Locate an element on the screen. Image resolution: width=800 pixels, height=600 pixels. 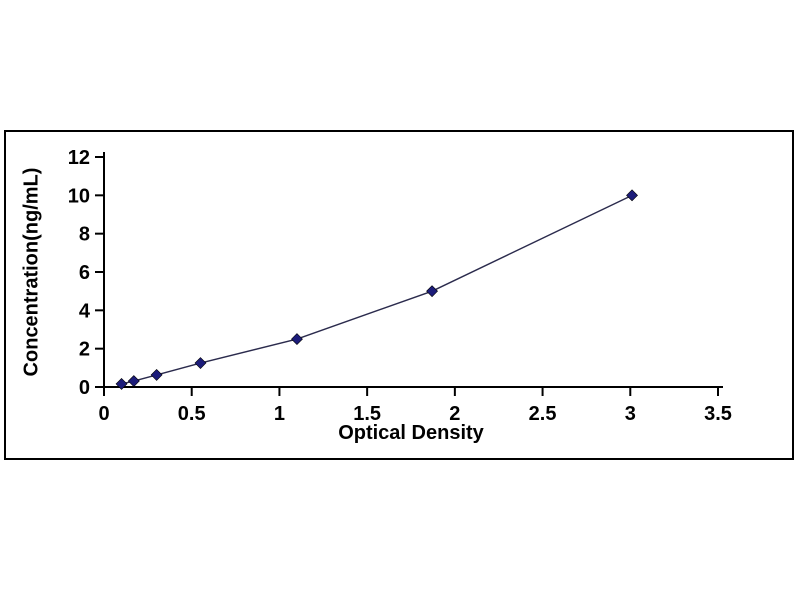
y-tick-label: 8 is located at coordinates (84, 235).